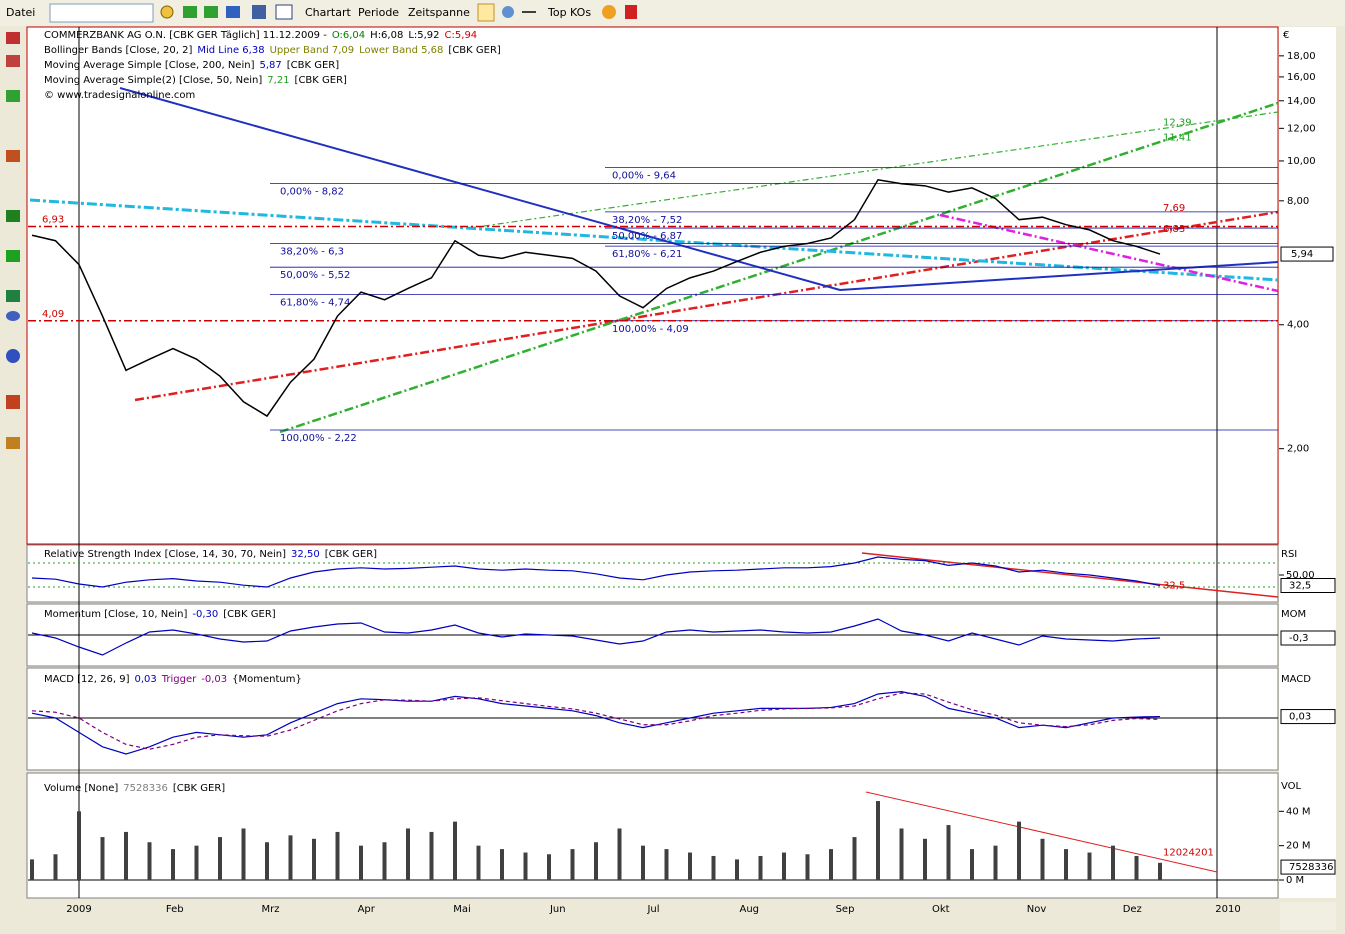 The width and height of the screenshot is (1345, 934). I want to click on forward-button, so click(211, 12).